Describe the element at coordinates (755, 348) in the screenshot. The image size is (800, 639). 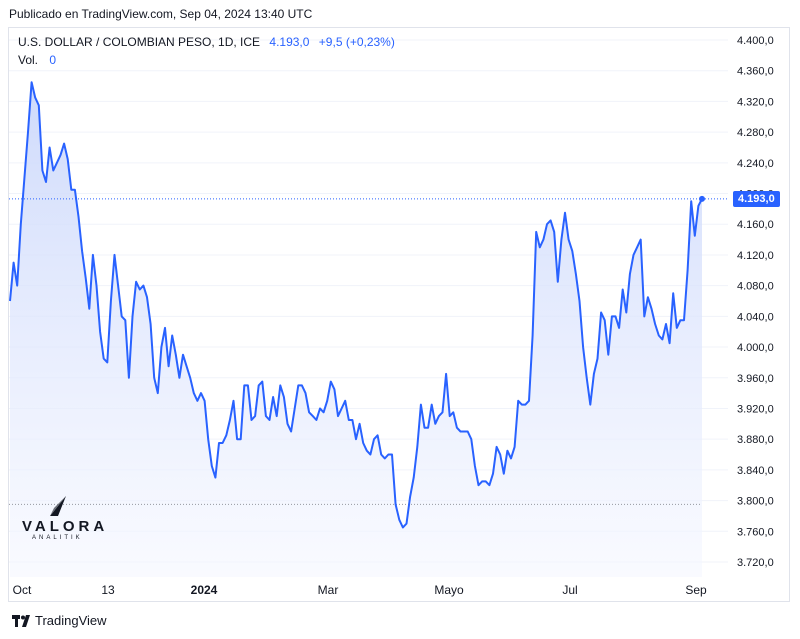
I see `y-tick-label: 4.000,0` at that location.